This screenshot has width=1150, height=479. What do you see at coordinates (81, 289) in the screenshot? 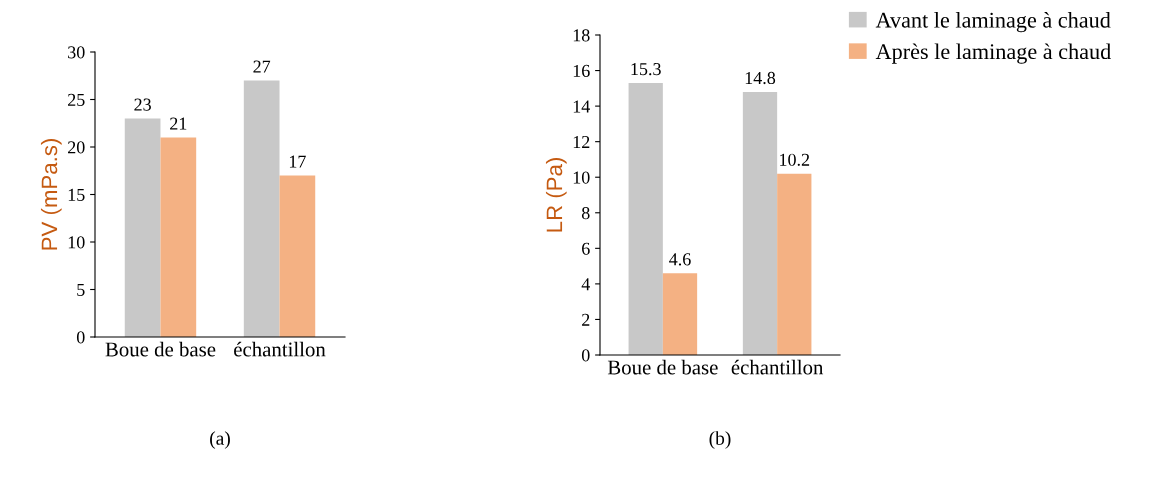
I see `y-tick-label: 5` at bounding box center [81, 289].